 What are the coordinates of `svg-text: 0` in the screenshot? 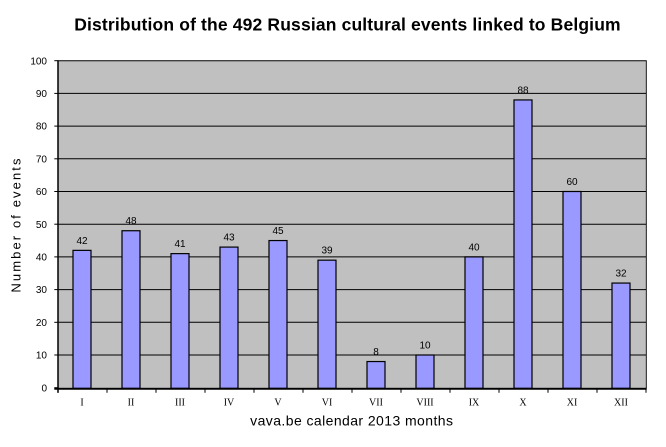 It's located at (44, 388).